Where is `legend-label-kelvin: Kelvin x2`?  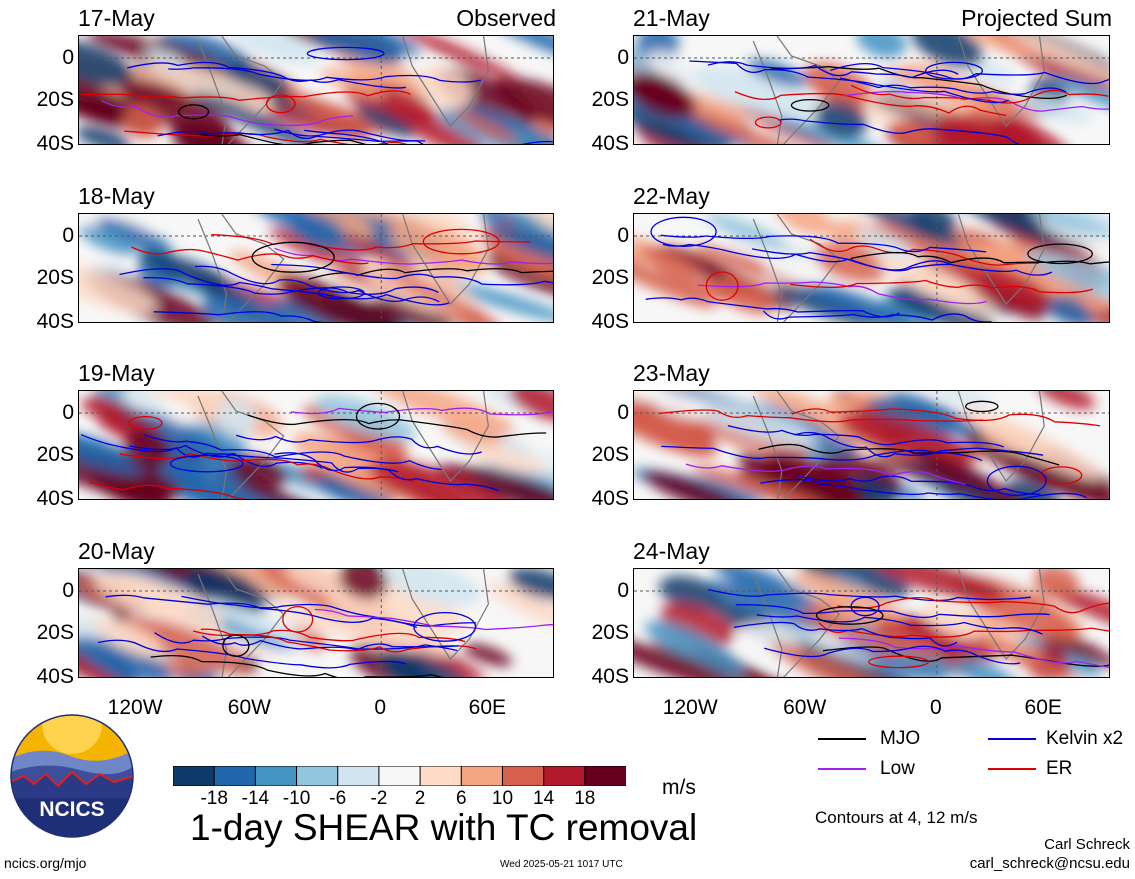 legend-label-kelvin: Kelvin x2 is located at coordinates (1085, 738).